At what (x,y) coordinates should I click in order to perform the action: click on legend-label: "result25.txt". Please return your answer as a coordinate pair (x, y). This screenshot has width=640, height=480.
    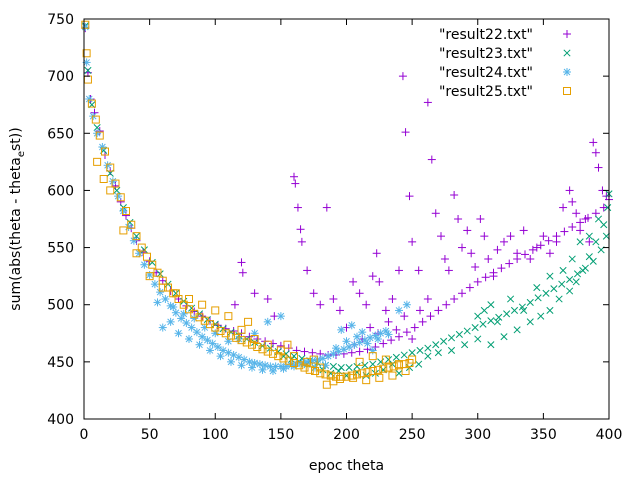
    Looking at the image, I should click on (486, 92).